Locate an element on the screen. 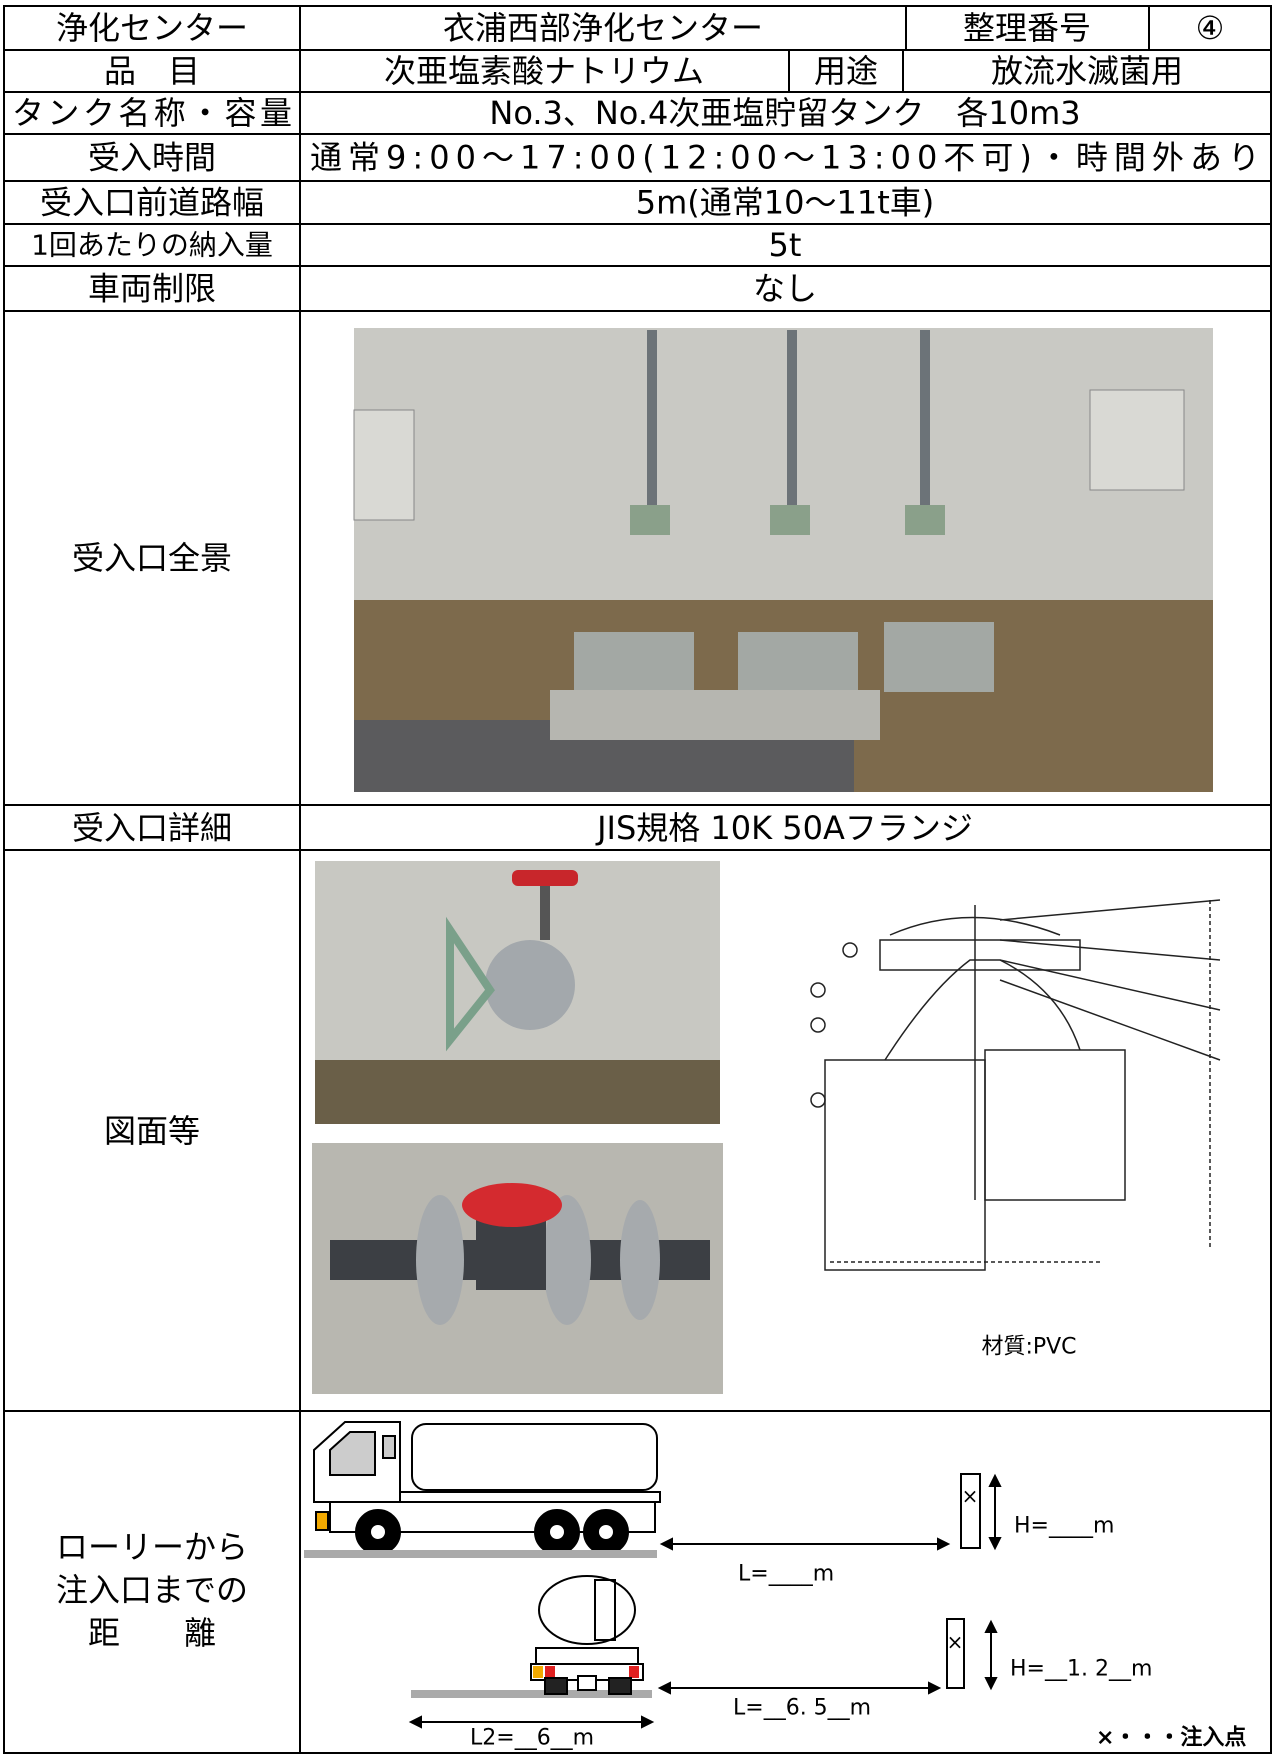 Image resolution: width=1275 pixels, height=1758 pixels. number: ④ is located at coordinates (1210, 28).